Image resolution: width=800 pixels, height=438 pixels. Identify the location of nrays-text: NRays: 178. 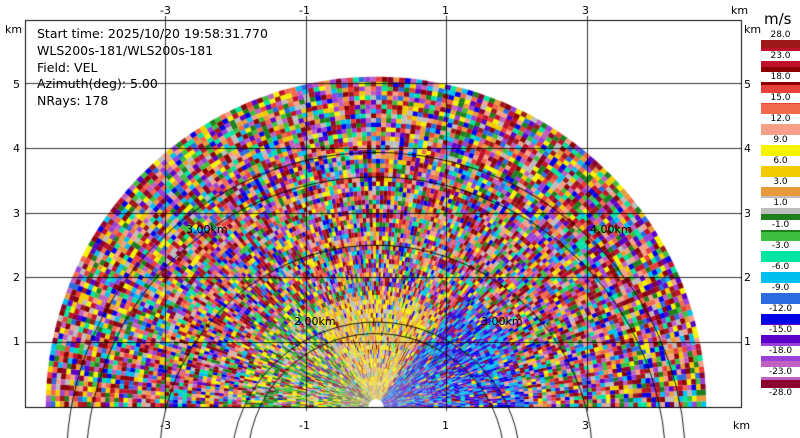
(73, 101).